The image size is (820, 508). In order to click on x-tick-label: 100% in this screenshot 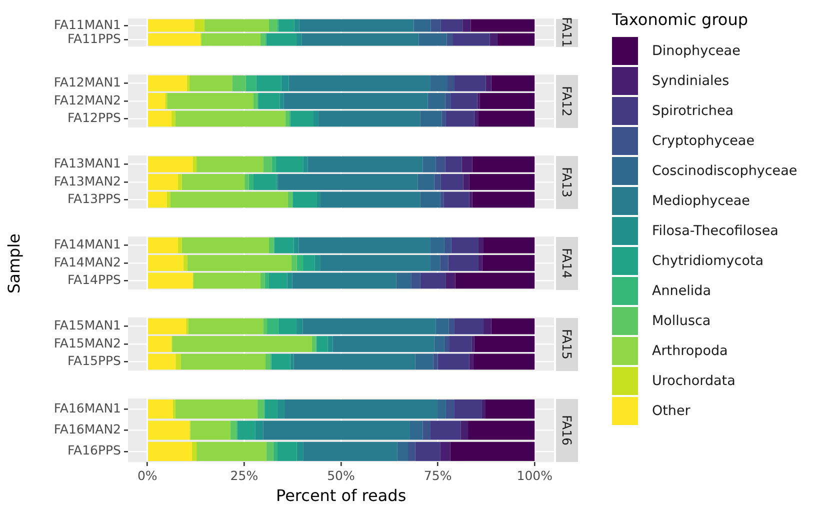, I will do `click(534, 475)`.